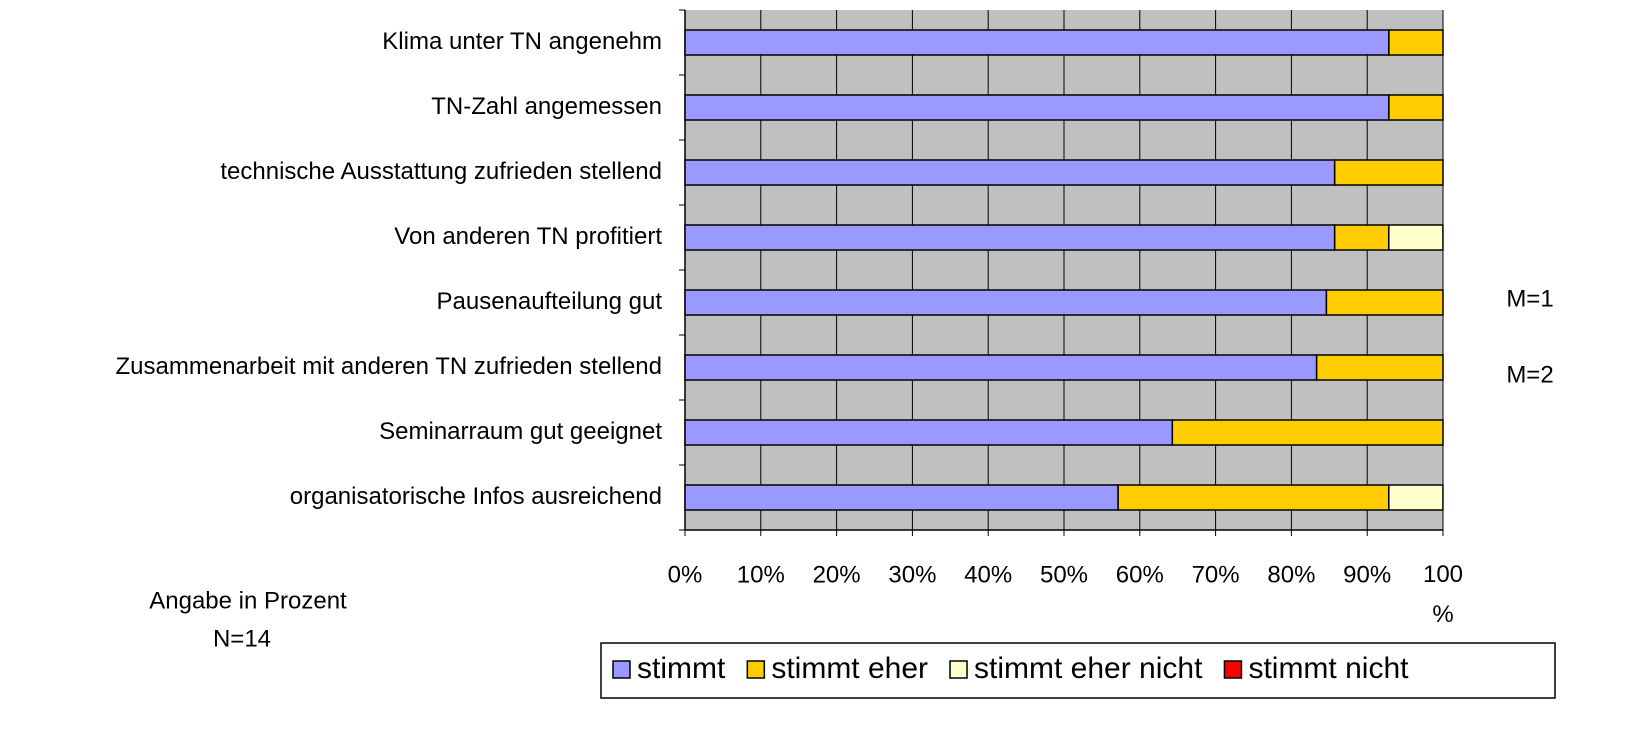 The height and width of the screenshot is (734, 1647). I want to click on legend-label: stimmt eher, so click(849, 668).